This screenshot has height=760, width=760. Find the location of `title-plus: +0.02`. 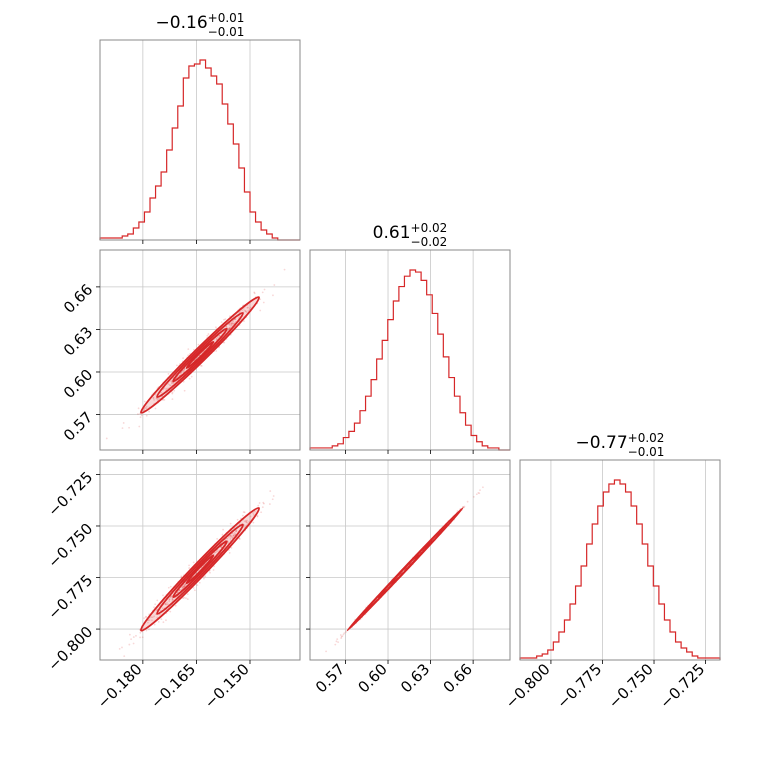

title-plus: +0.02 is located at coordinates (646, 438).